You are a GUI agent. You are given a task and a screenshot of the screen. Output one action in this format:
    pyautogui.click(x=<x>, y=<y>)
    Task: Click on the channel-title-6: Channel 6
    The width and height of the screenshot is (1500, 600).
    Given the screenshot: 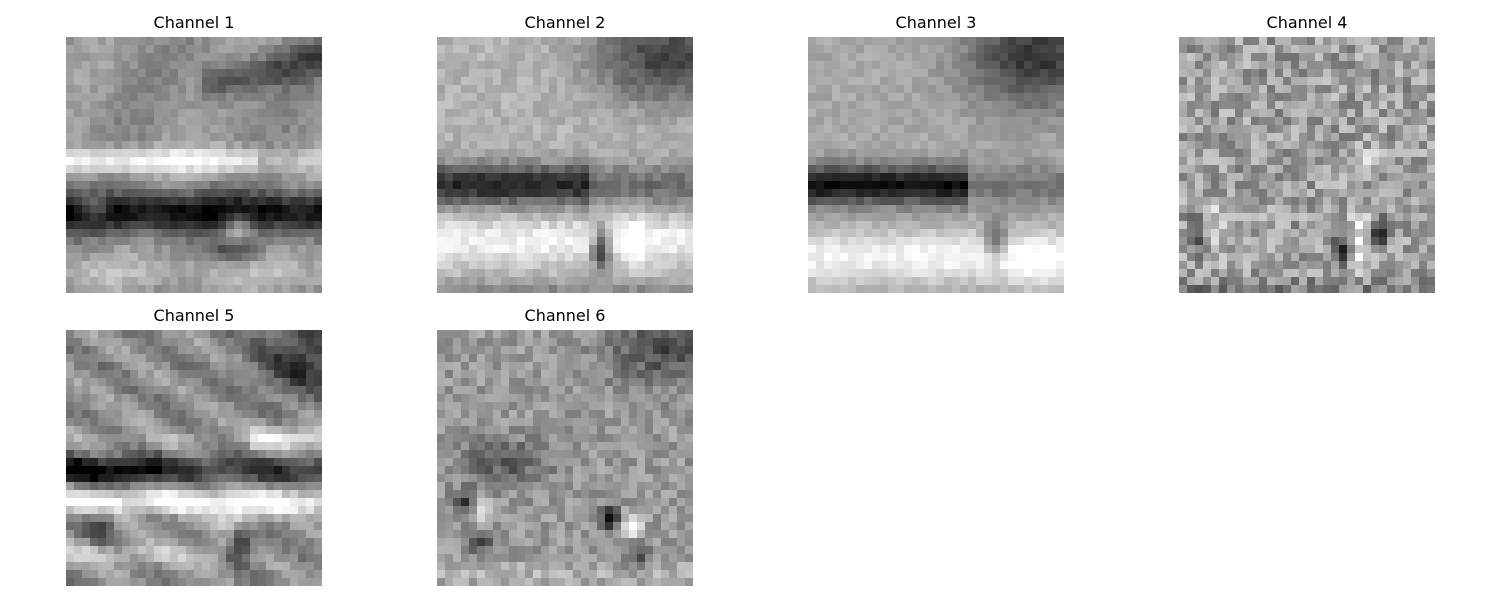 What is the action you would take?
    pyautogui.click(x=565, y=315)
    